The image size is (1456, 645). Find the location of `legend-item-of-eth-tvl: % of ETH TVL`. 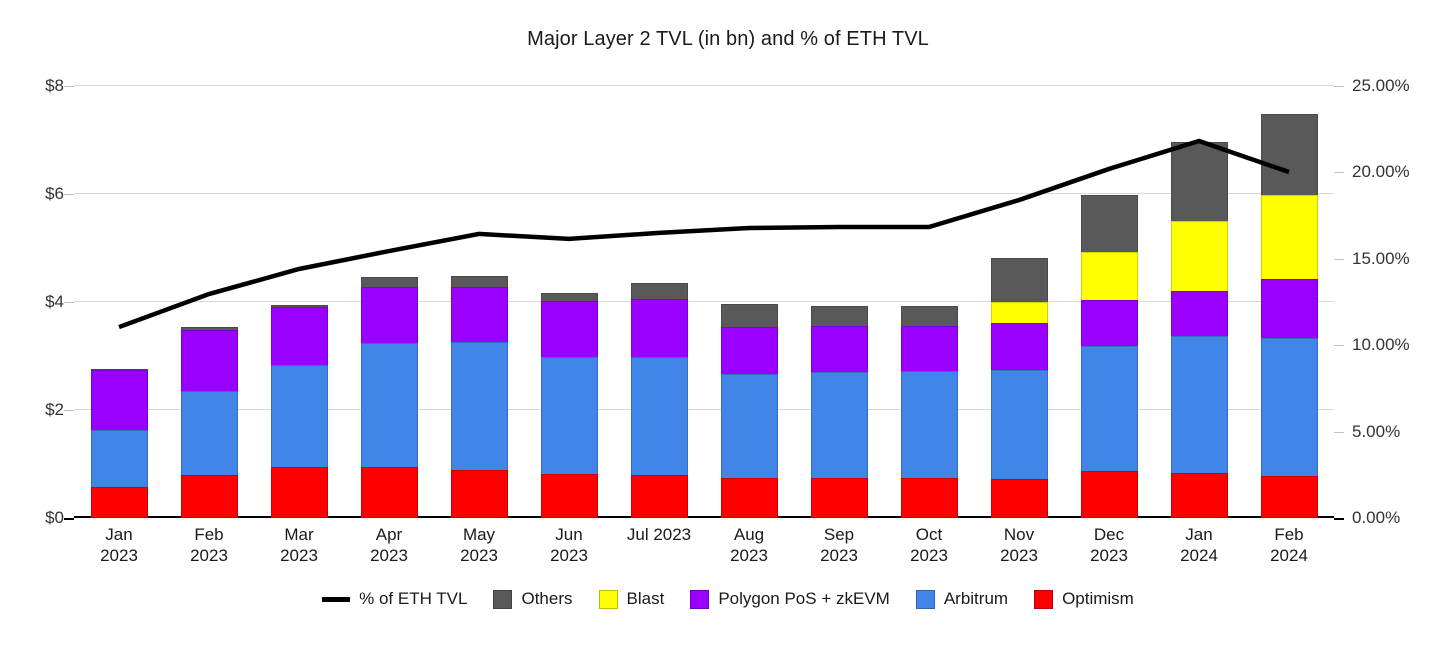

legend-item-of-eth-tvl: % of ETH TVL is located at coordinates (394, 599).